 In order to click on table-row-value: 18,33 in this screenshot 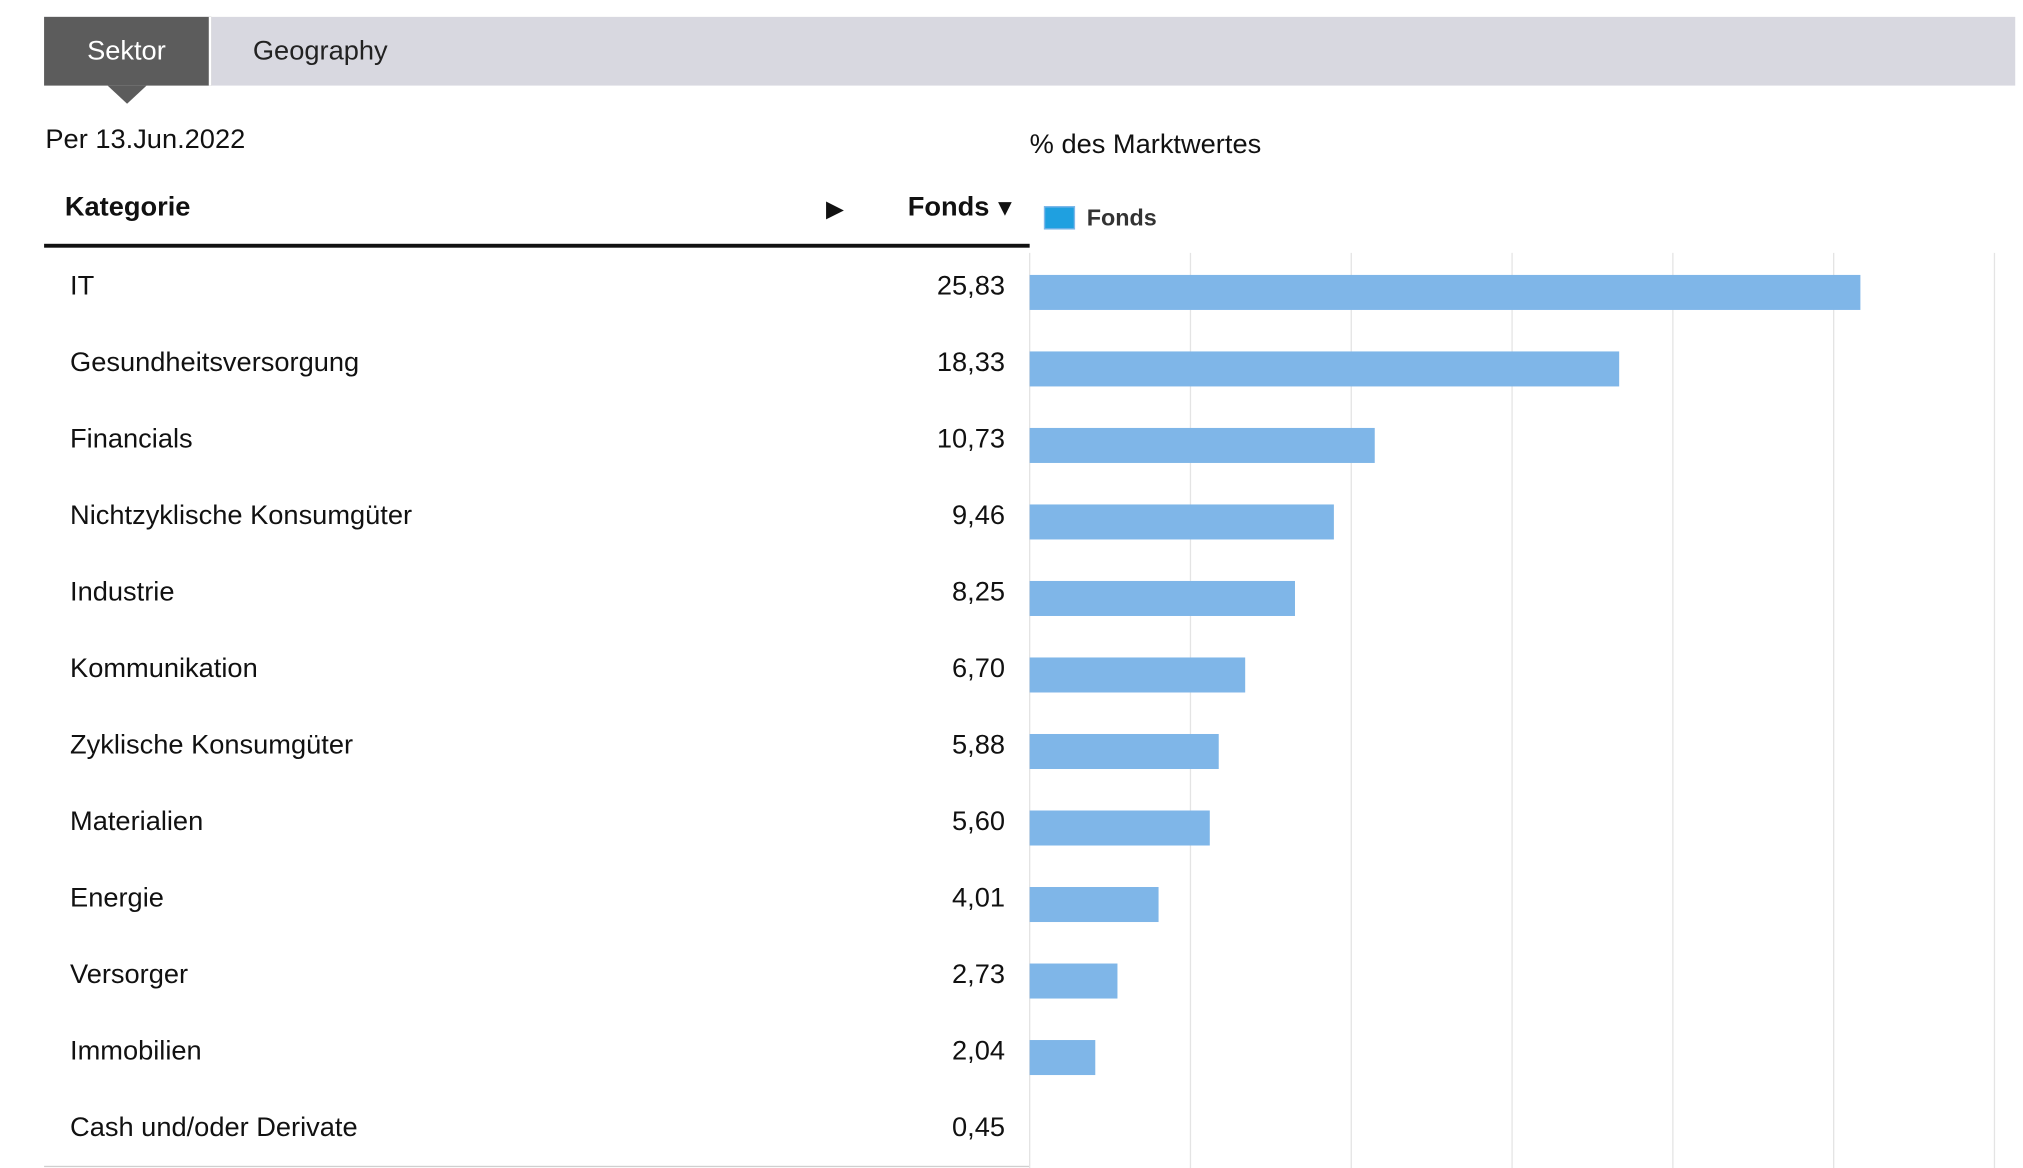, I will do `click(971, 362)`.